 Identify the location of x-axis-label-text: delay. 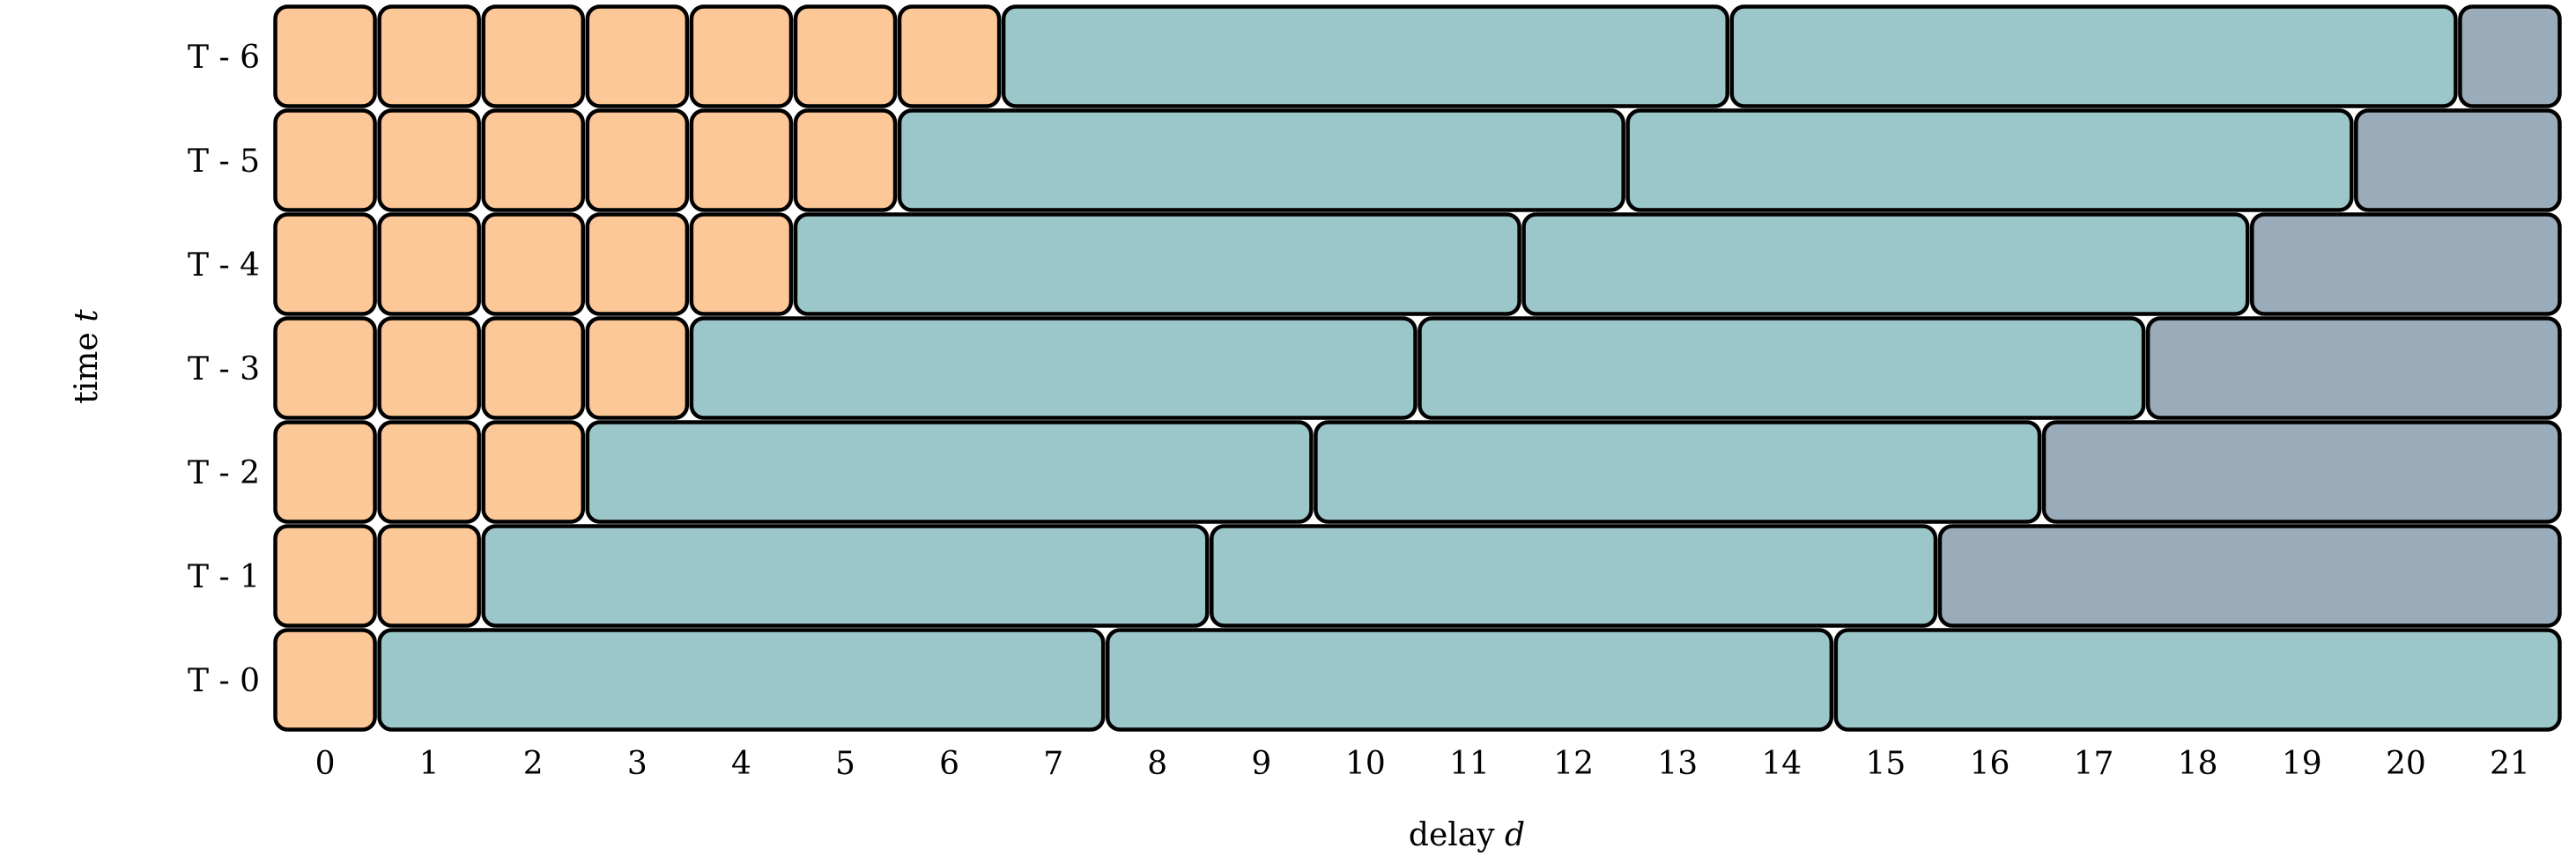
(1457, 835).